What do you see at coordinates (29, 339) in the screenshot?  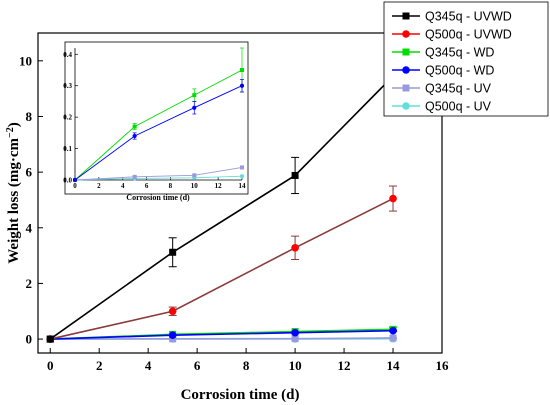 I see `y-tick-label: 0` at bounding box center [29, 339].